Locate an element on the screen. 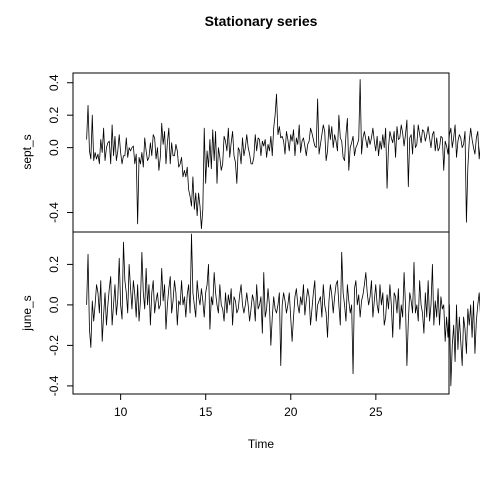  x-axis: 10 15 20 25 is located at coordinates (248, 406).